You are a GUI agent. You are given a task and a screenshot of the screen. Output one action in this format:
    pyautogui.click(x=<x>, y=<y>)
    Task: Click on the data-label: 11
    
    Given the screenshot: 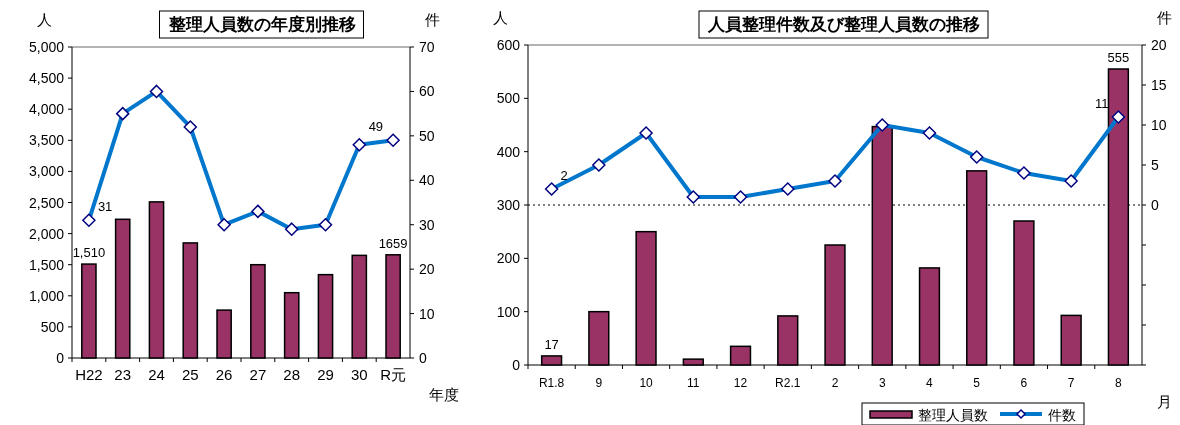 What is the action you would take?
    pyautogui.click(x=1101, y=103)
    